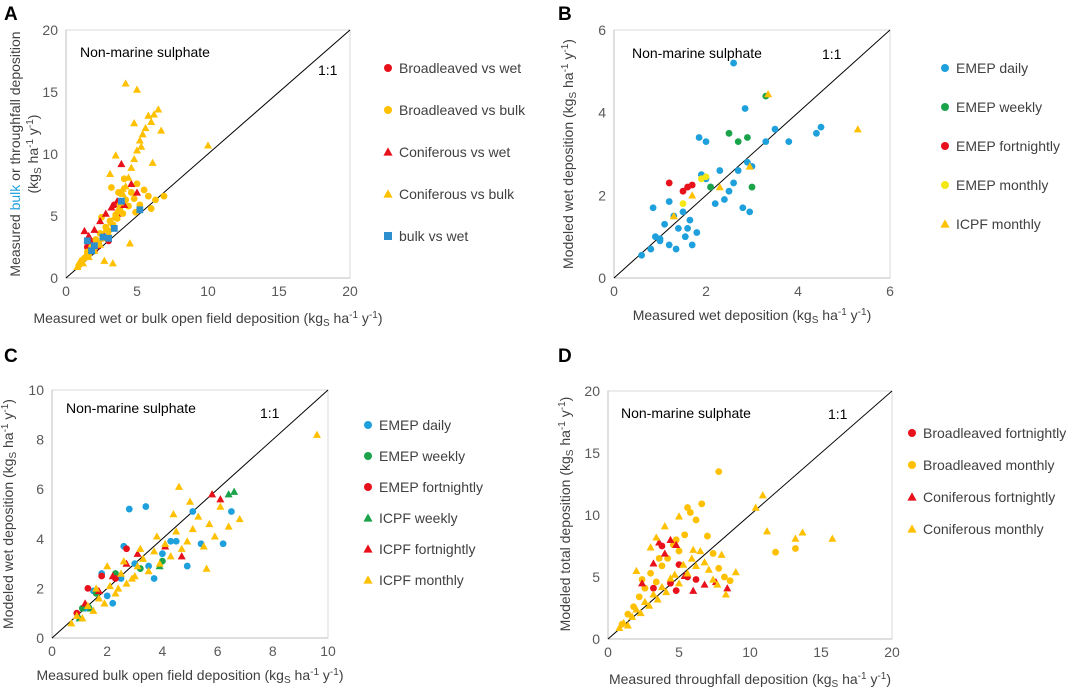 This screenshot has height=689, width=1072. I want to click on x-tick-label-b: 6, so click(890, 291).